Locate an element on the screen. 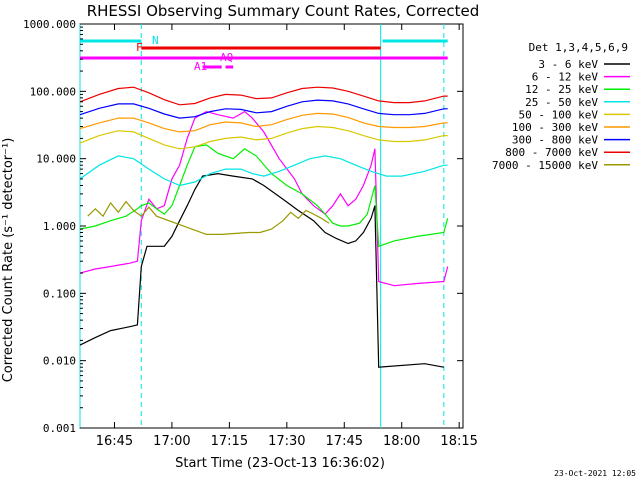  y-tick-label-2: 10.000 is located at coordinates (56, 159).